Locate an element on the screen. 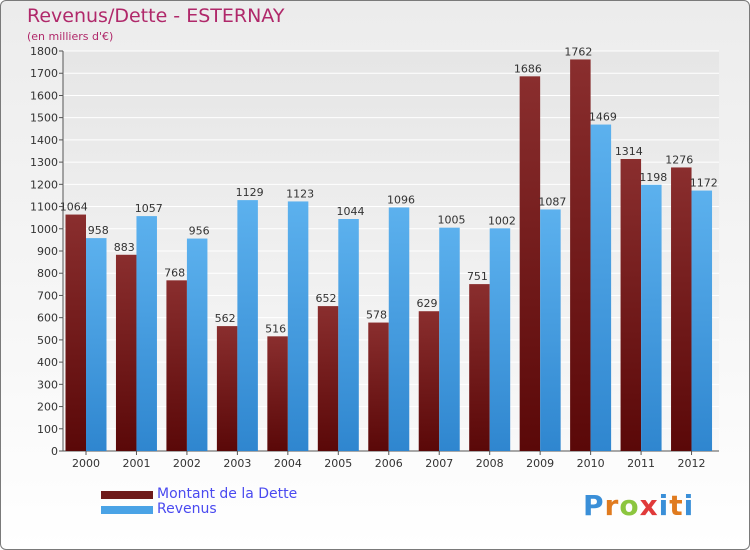  y-tick-label: 0 is located at coordinates (54, 451).